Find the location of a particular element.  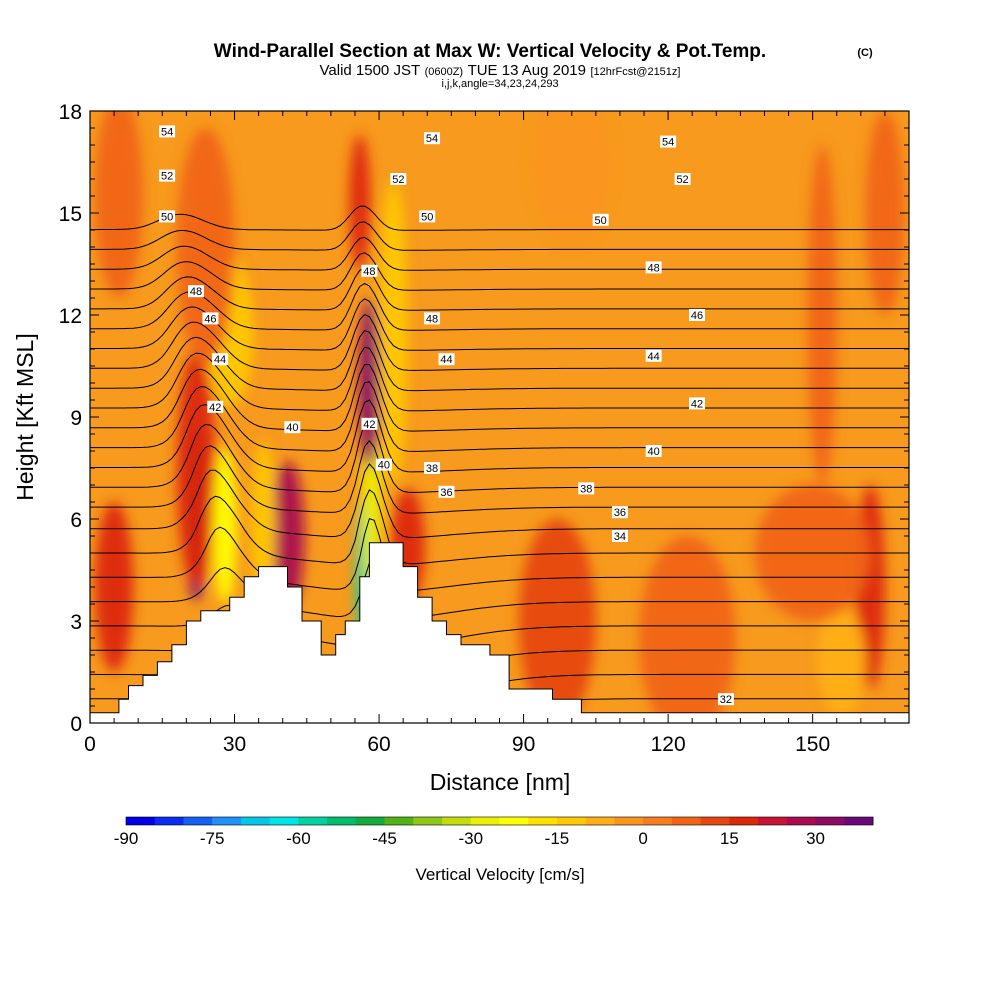

contour-label-text: 36 is located at coordinates (446, 493).